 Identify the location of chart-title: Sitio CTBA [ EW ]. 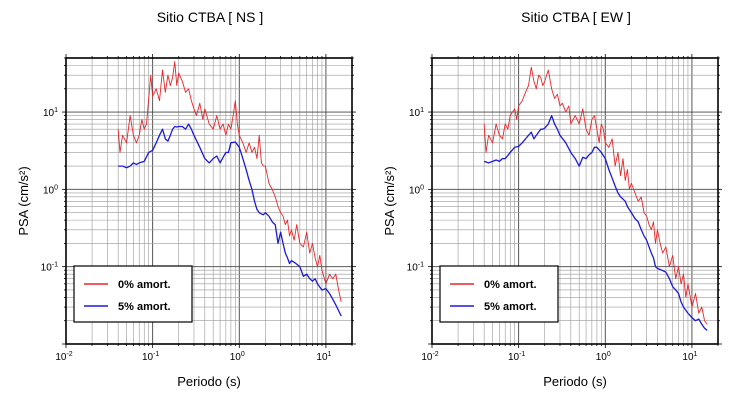
(576, 17).